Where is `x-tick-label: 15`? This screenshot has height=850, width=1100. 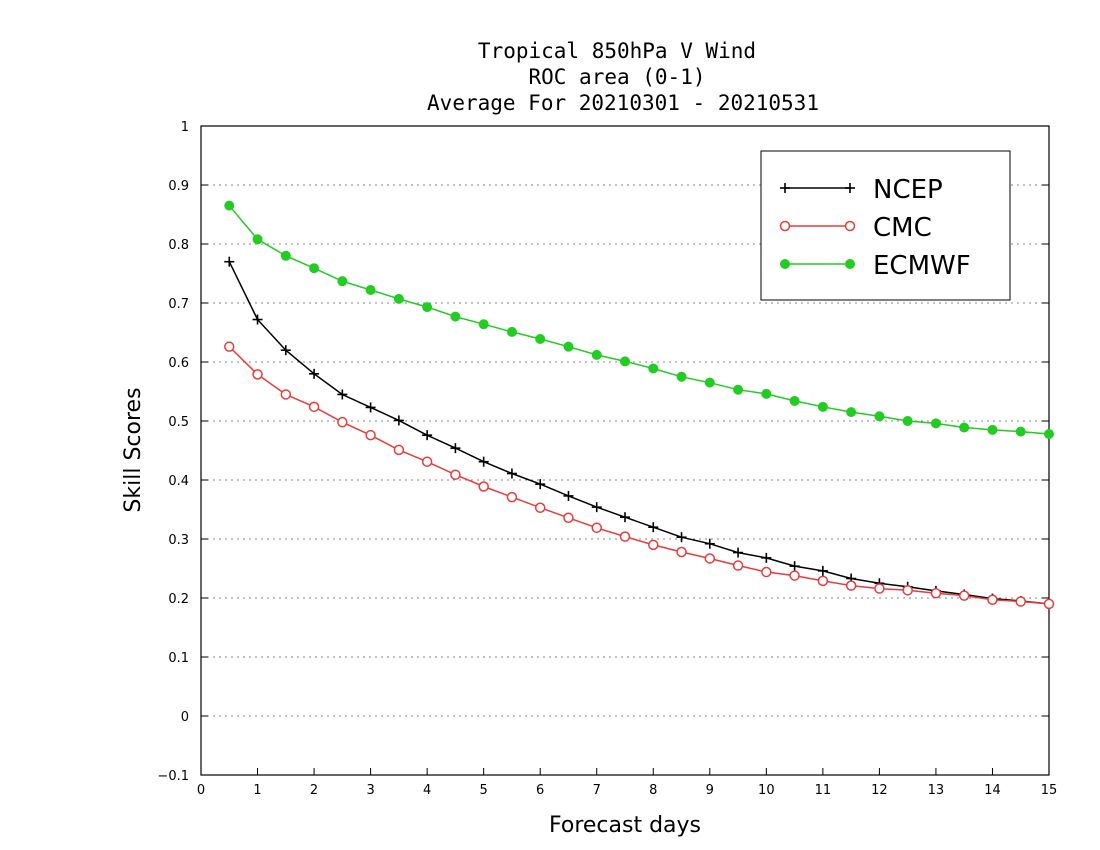
x-tick-label: 15 is located at coordinates (1049, 790).